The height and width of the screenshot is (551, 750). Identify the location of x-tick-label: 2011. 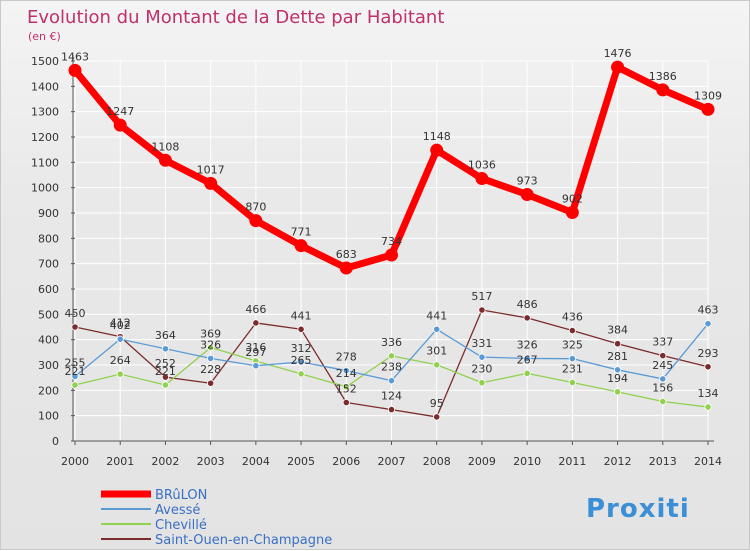
(572, 461).